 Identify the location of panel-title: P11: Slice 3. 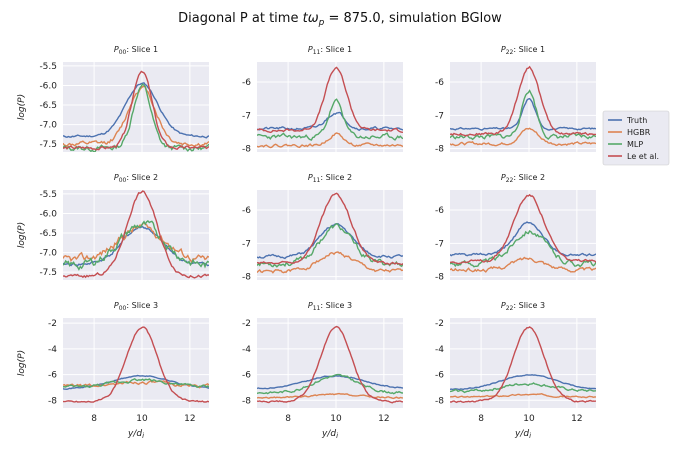
(330, 306).